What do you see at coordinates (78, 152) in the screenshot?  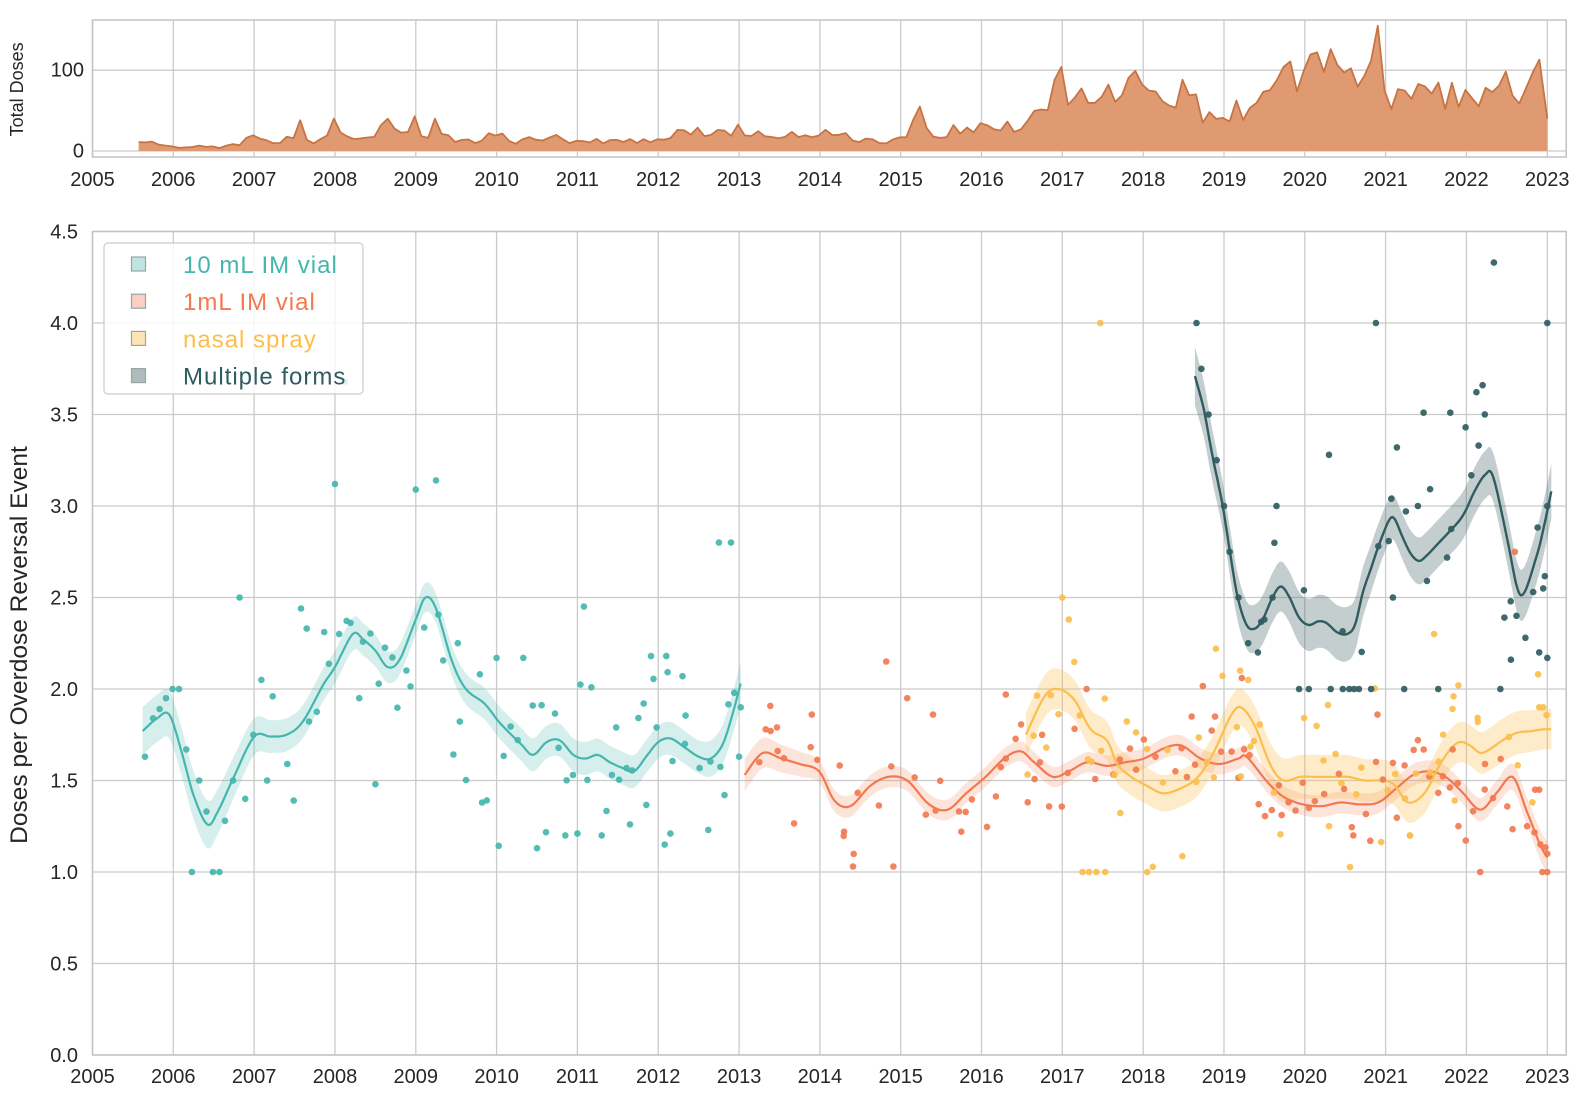 I see `svg-text: 0` at bounding box center [78, 152].